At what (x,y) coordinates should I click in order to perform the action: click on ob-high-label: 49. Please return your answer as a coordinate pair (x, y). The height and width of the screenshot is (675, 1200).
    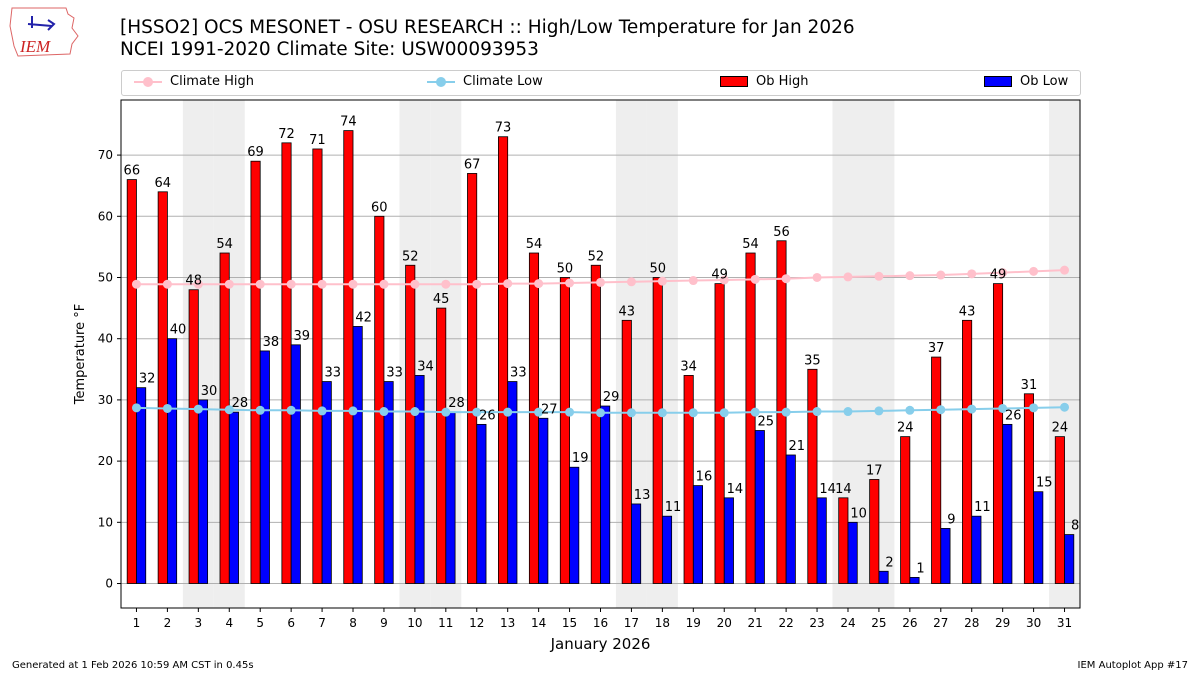
    Looking at the image, I should click on (998, 275).